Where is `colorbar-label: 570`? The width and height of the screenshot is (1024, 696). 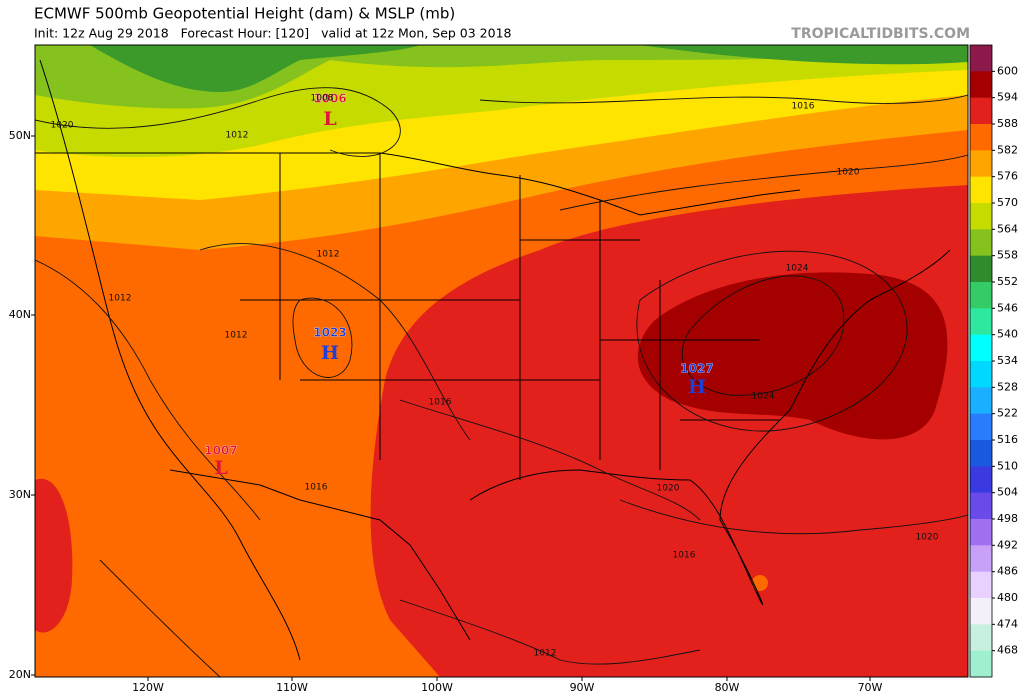 colorbar-label: 570 is located at coordinates (1007, 202).